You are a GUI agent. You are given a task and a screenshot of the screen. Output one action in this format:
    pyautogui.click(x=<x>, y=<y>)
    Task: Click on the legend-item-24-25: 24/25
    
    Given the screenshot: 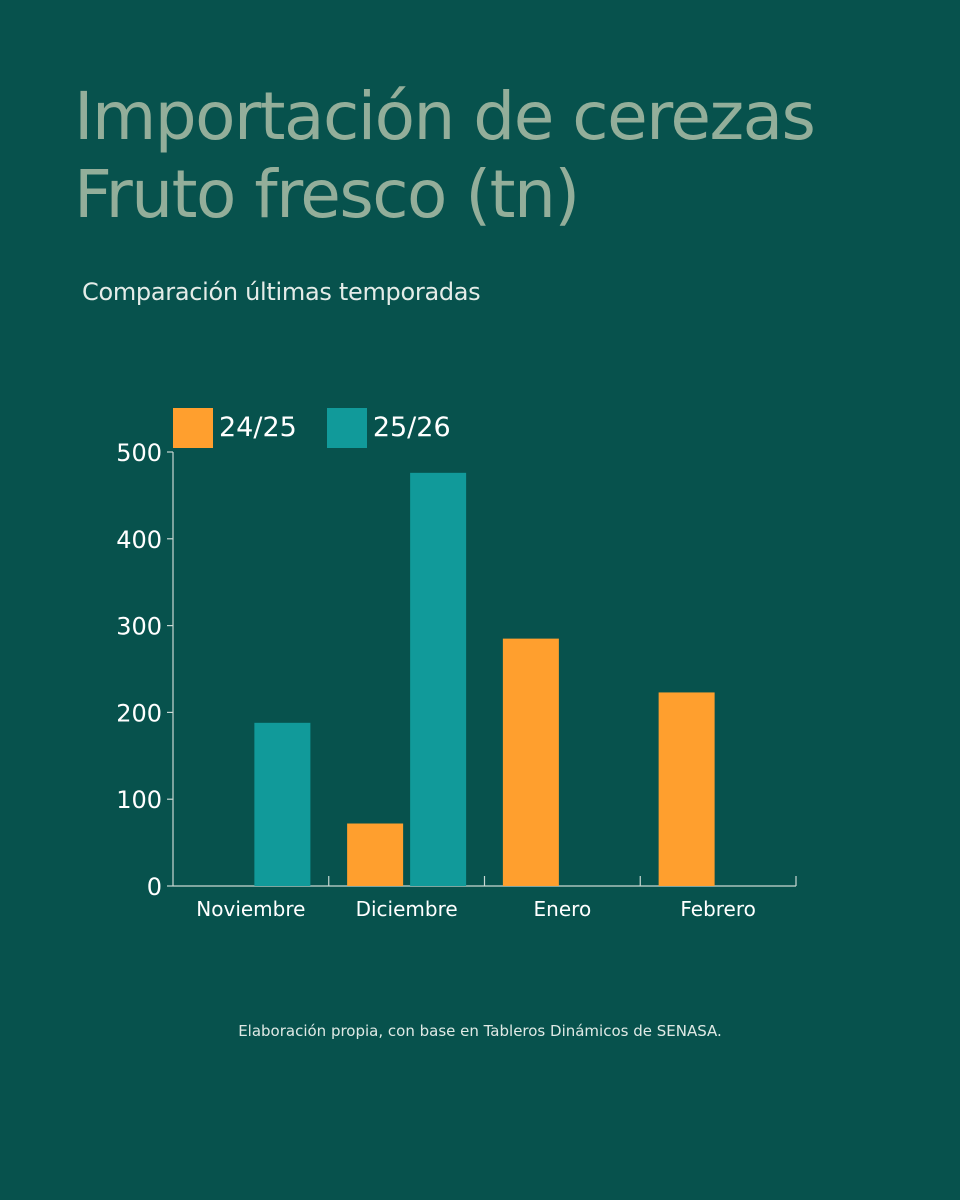 What is the action you would take?
    pyautogui.click(x=235, y=428)
    